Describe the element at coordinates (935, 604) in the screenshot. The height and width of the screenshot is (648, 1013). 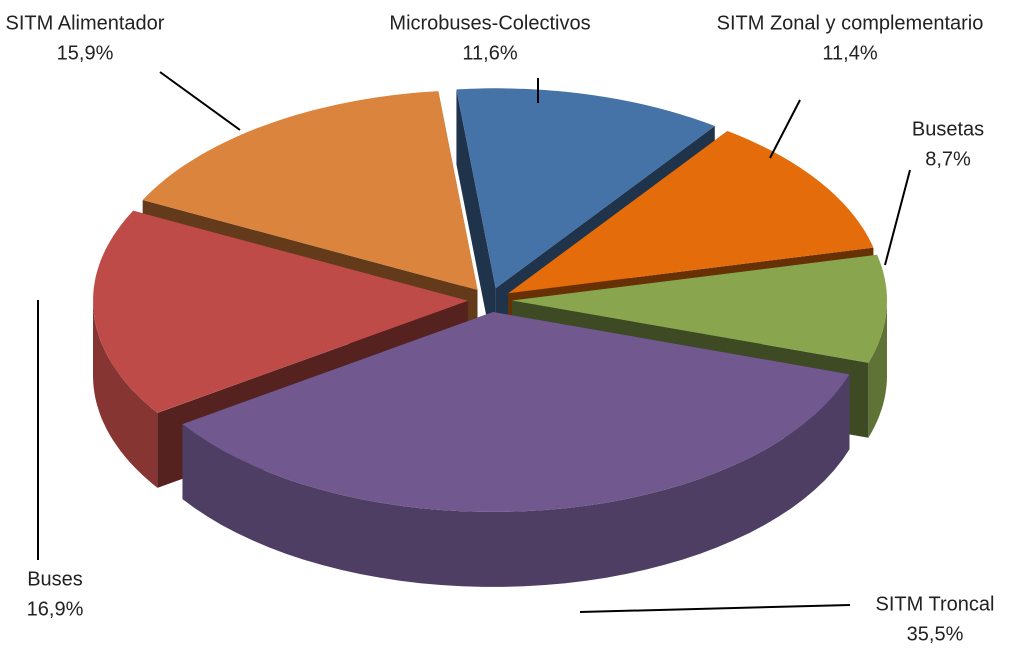
I see `category-label: SITM Troncal` at that location.